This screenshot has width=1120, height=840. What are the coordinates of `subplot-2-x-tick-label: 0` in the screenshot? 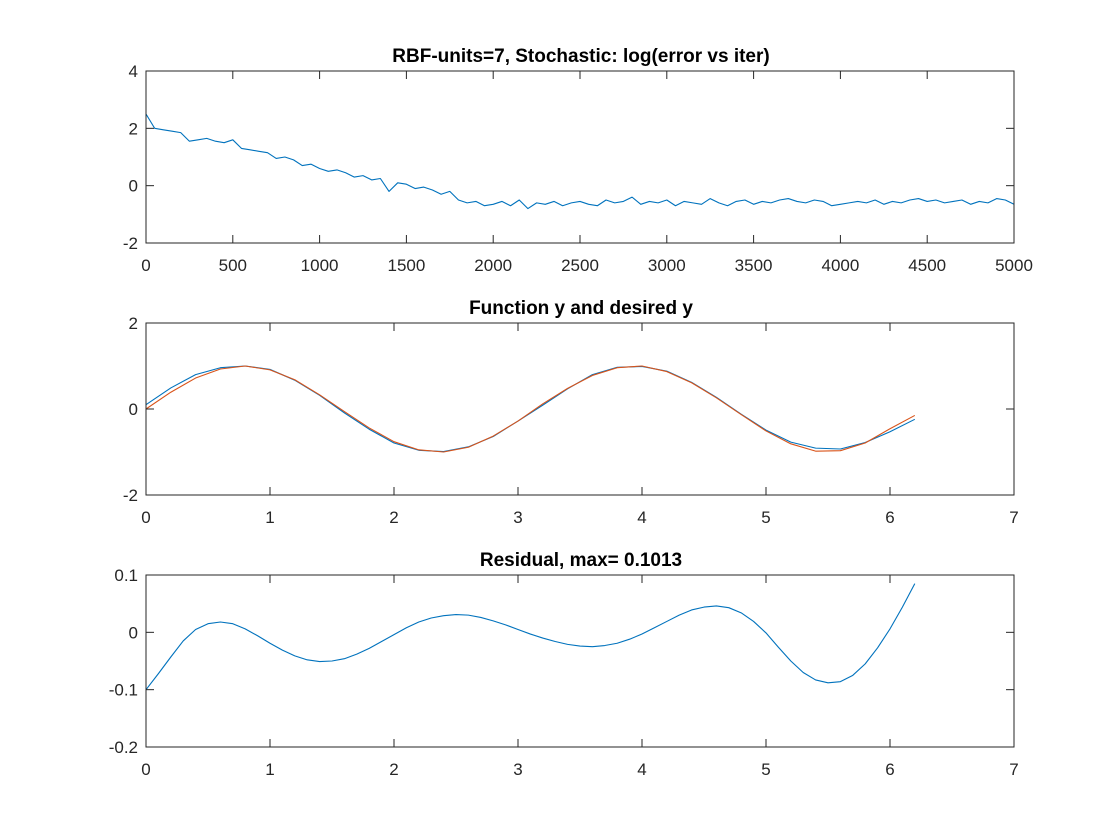 It's located at (145, 517).